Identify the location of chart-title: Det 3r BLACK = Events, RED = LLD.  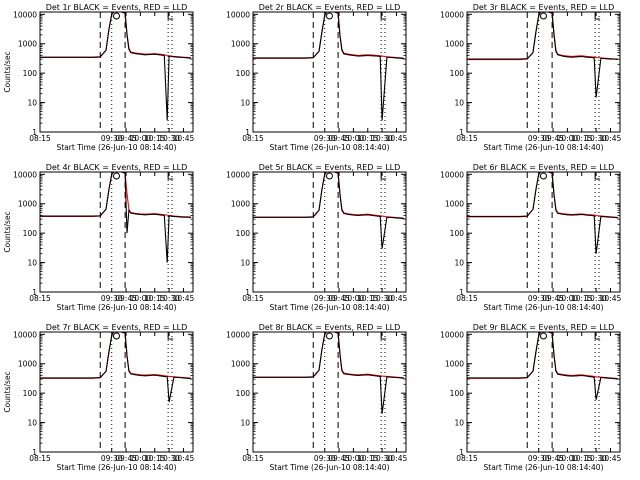
(544, 7).